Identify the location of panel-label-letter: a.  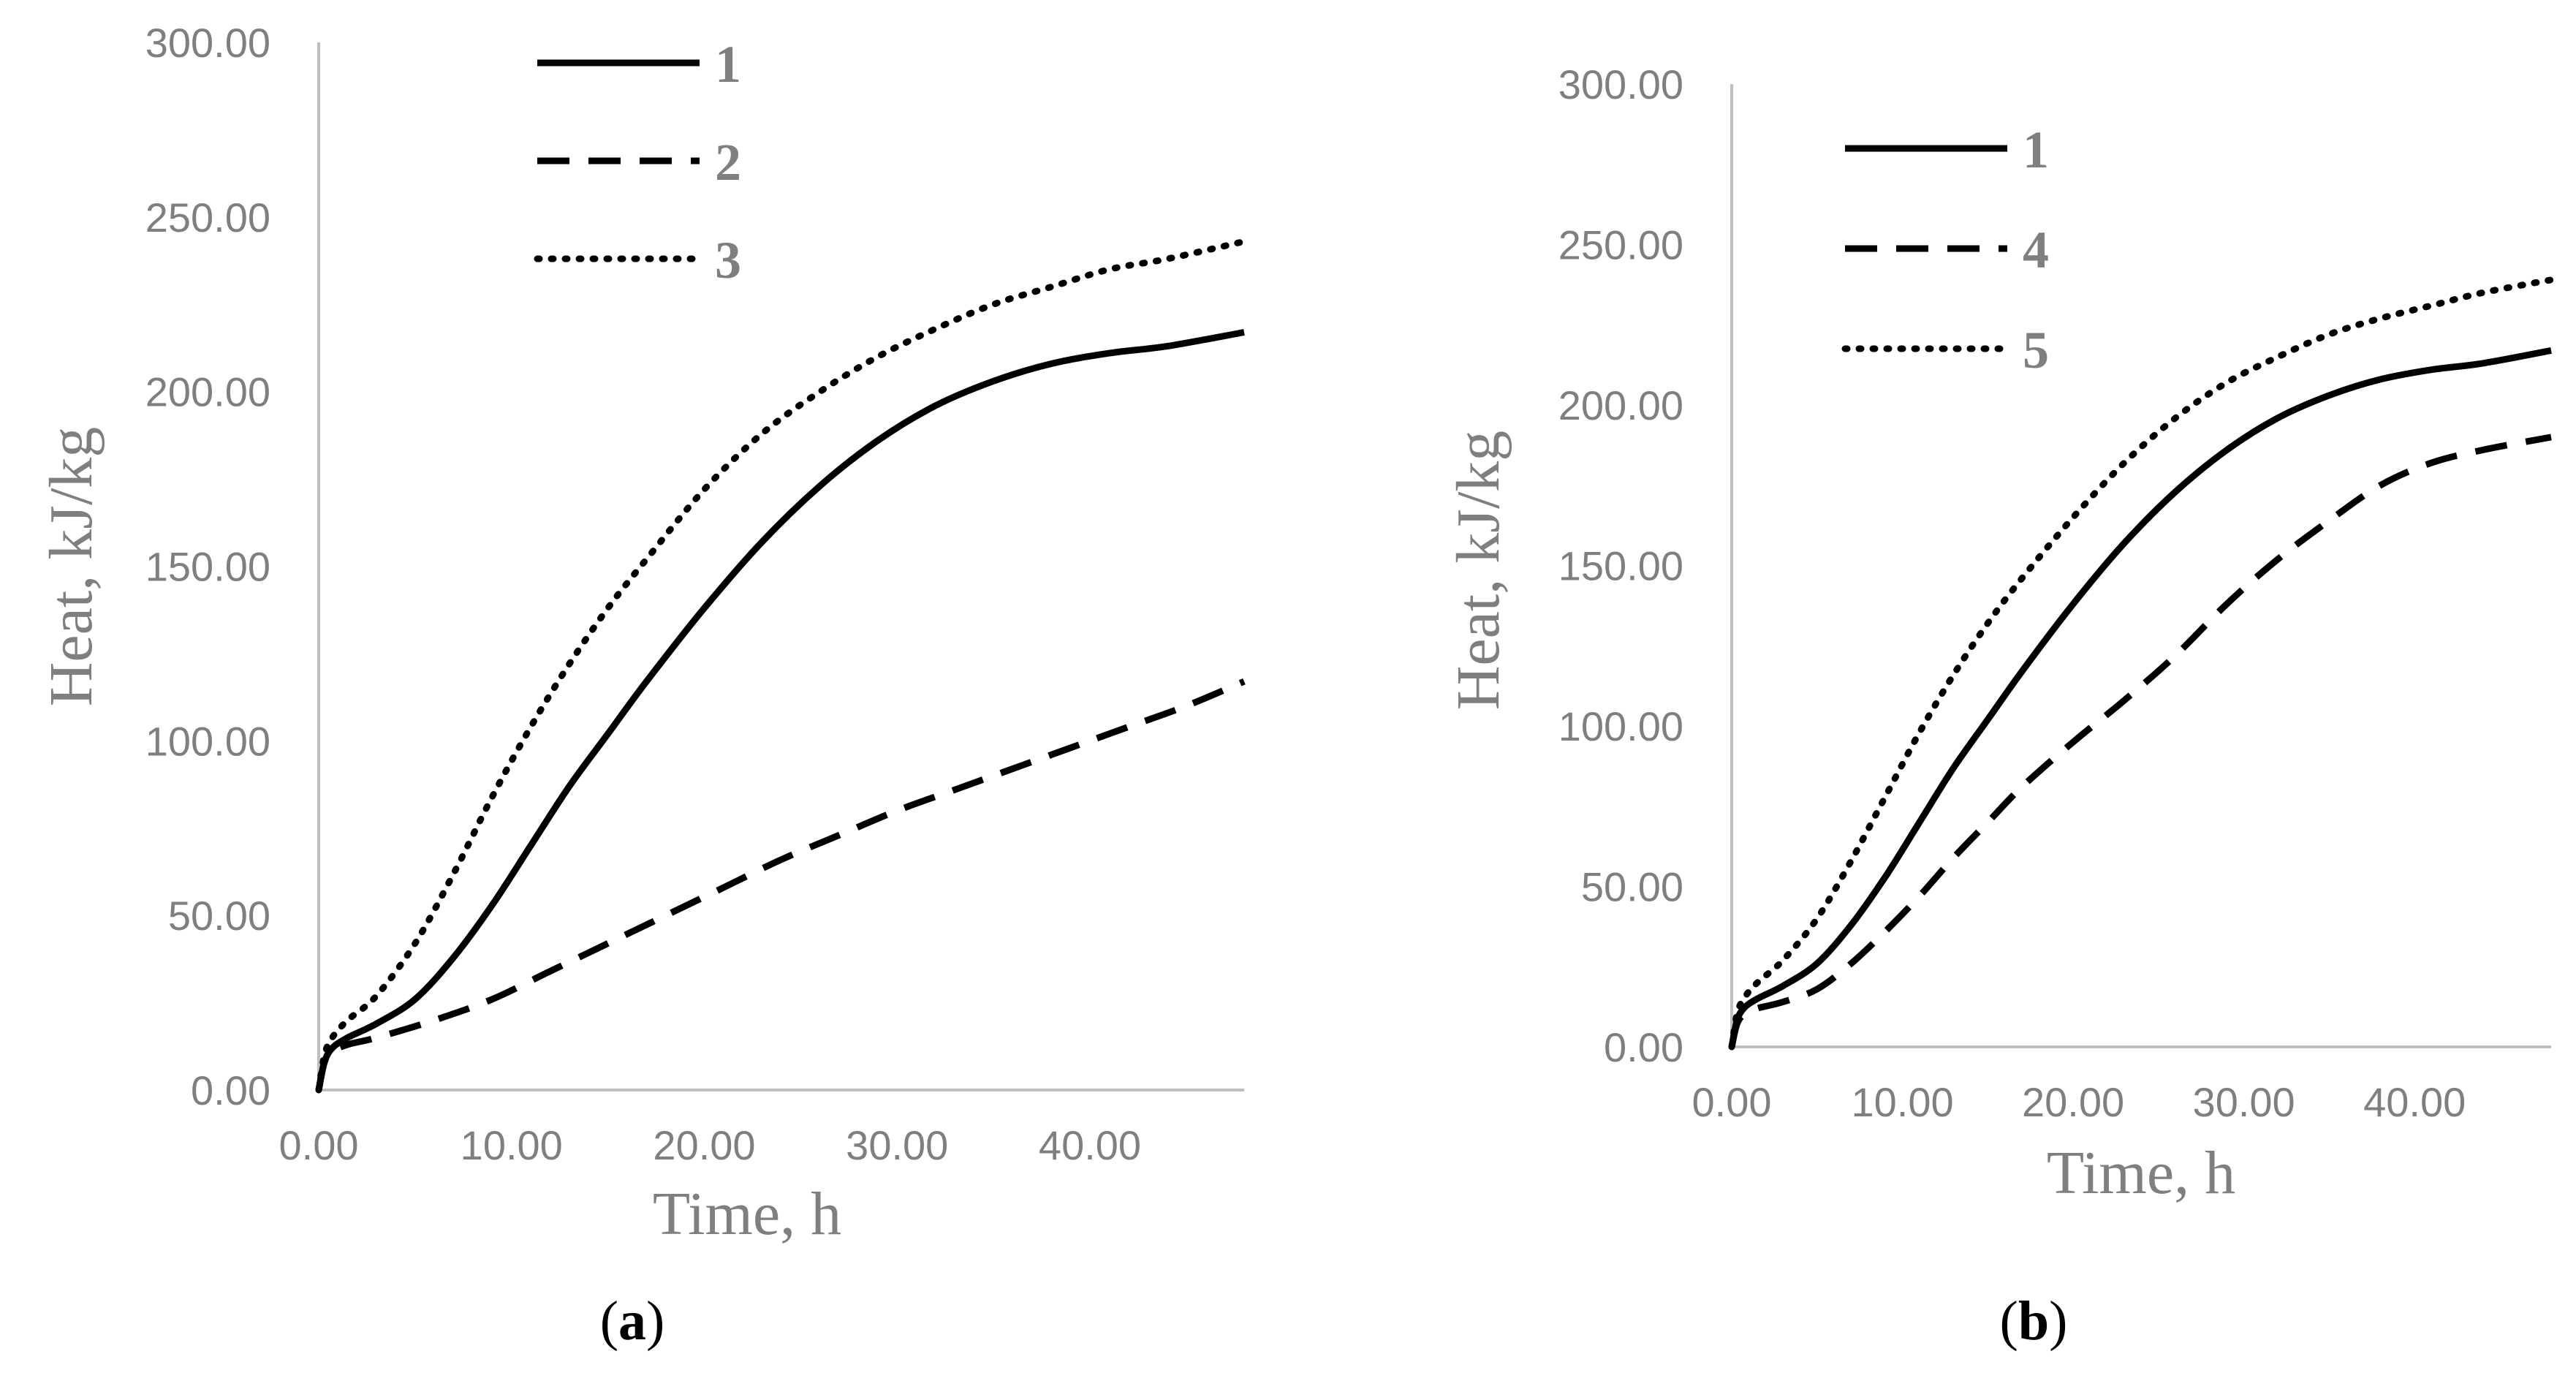
(632, 1321).